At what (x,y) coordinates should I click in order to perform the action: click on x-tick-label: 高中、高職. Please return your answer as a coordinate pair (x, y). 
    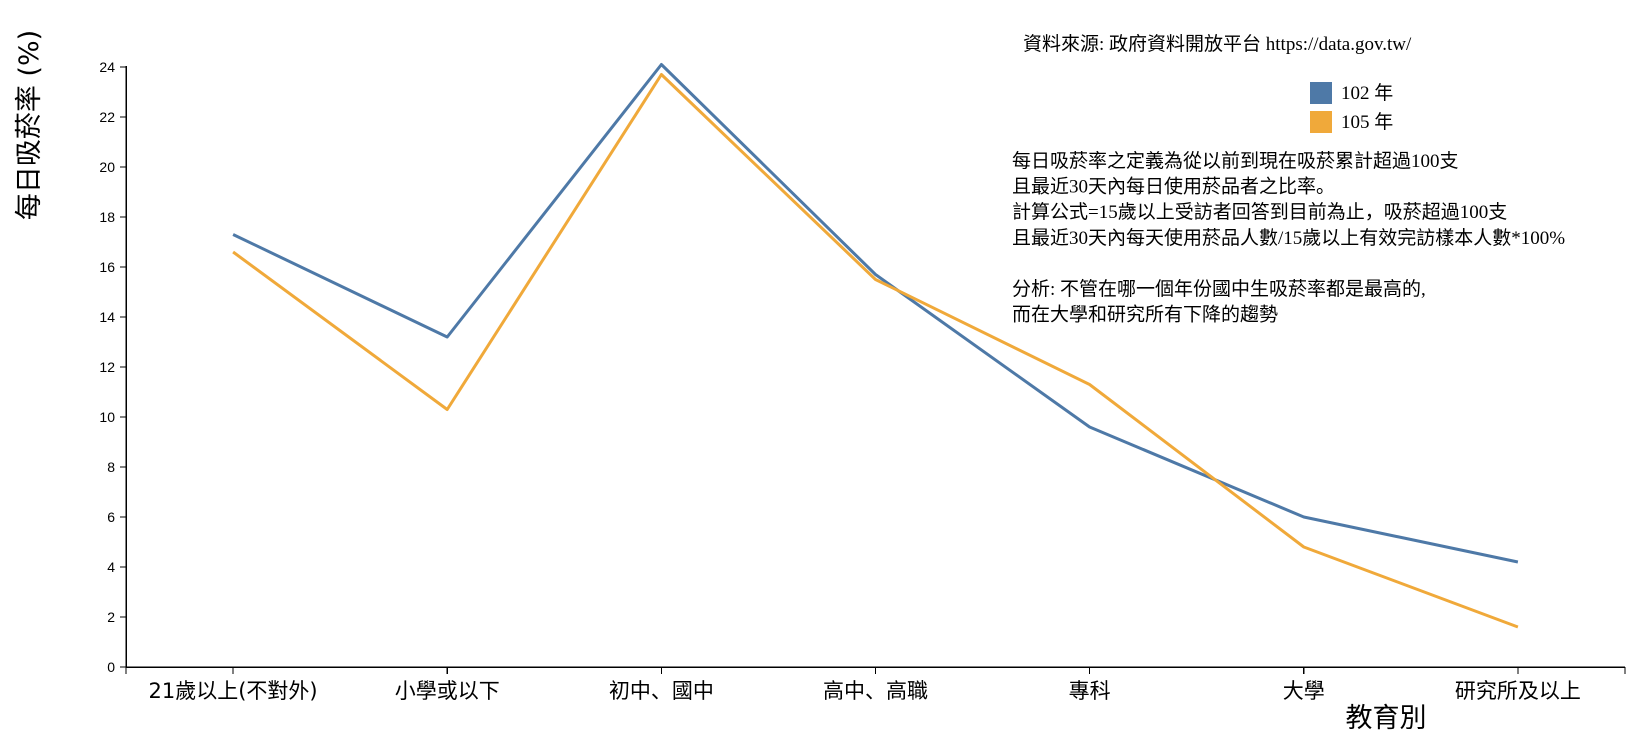
    Looking at the image, I should click on (875, 691).